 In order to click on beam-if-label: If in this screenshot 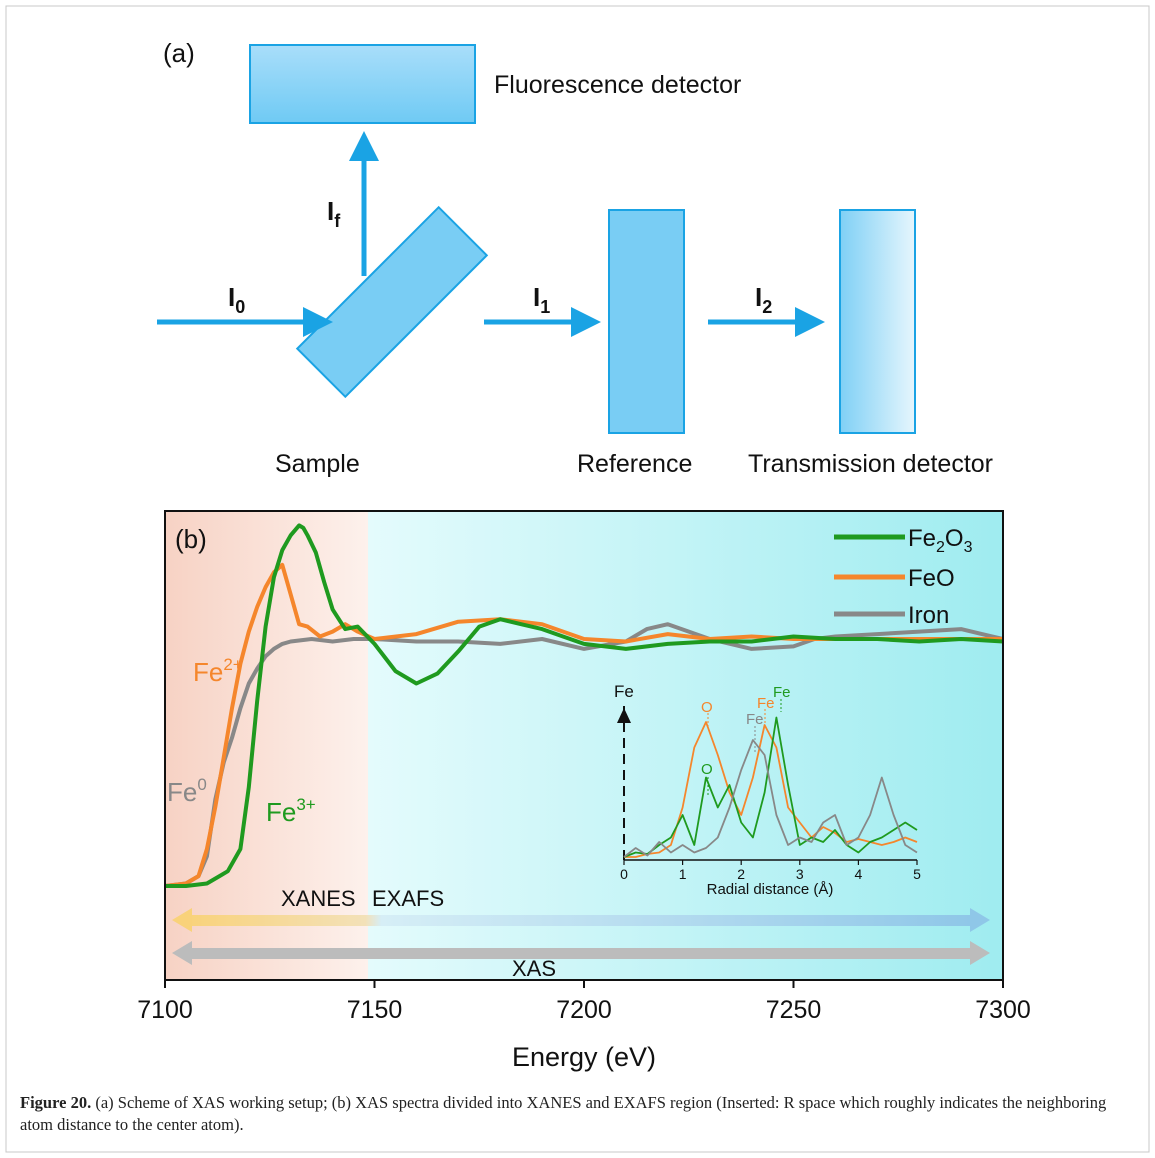, I will do `click(334, 213)`.